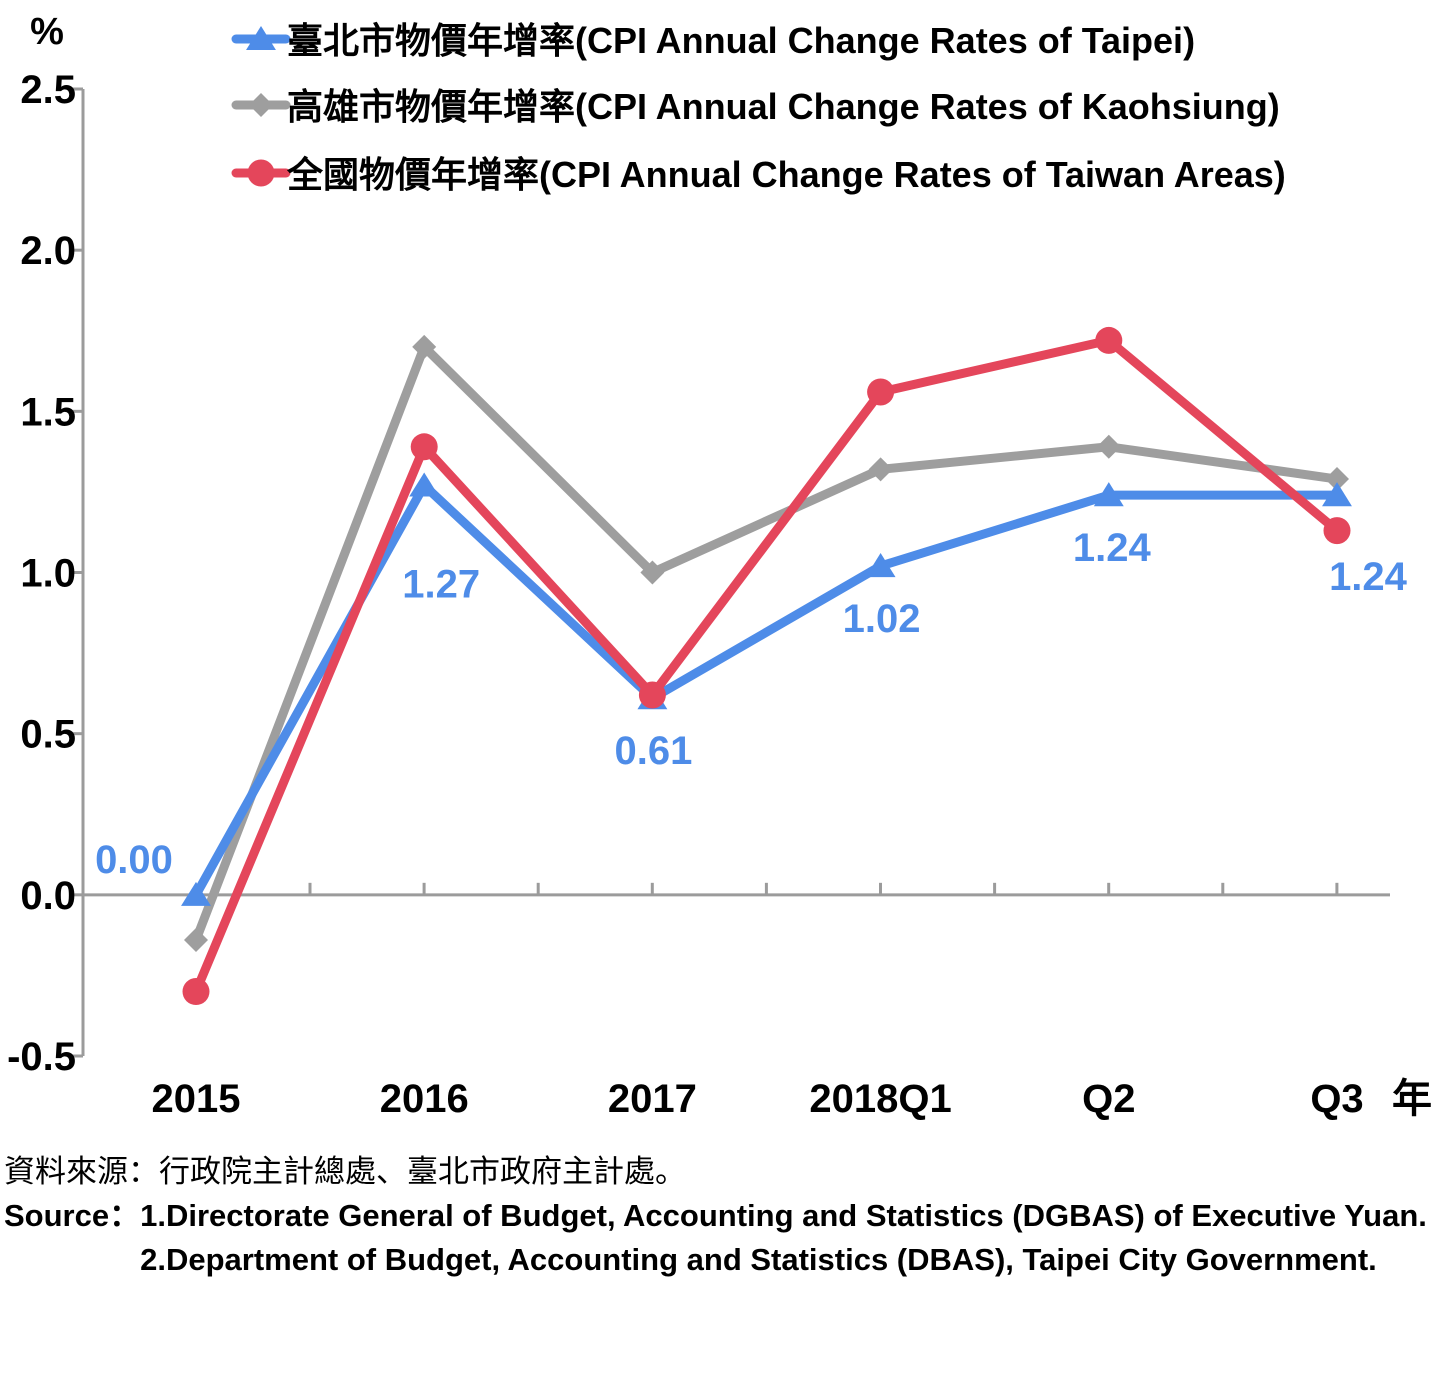  What do you see at coordinates (48, 896) in the screenshot?
I see `y-tick-label-0-0: 0.0` at bounding box center [48, 896].